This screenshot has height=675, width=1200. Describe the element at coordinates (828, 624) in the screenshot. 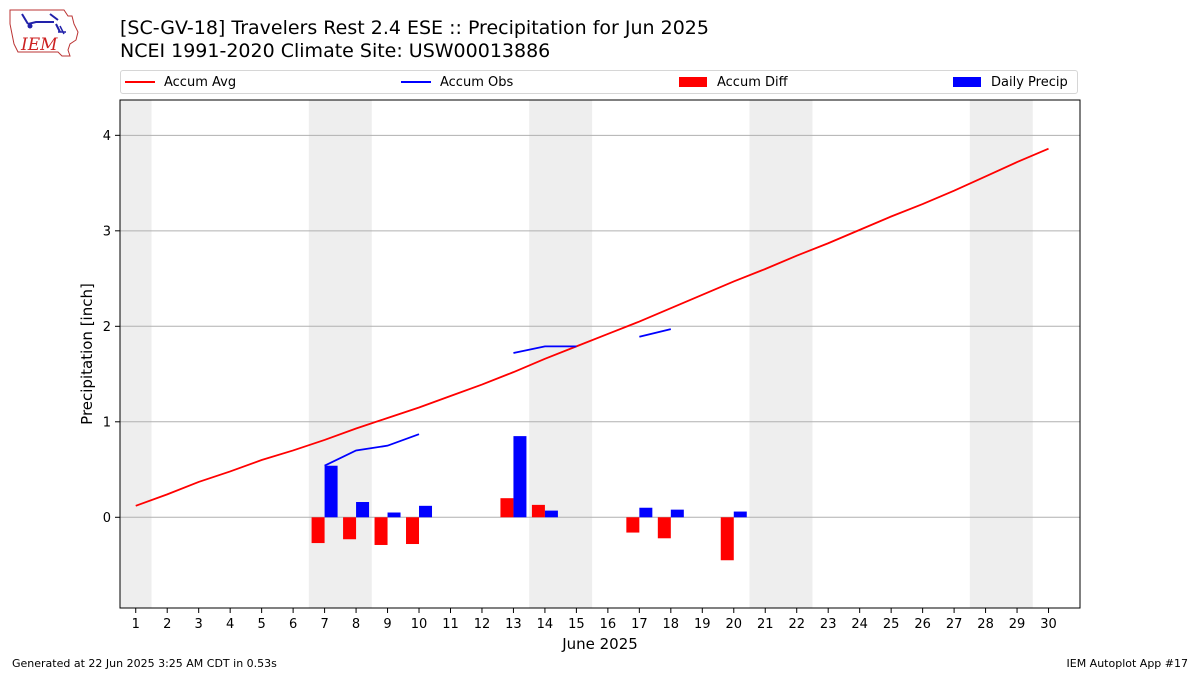

I see `x-tick-label: 23` at that location.